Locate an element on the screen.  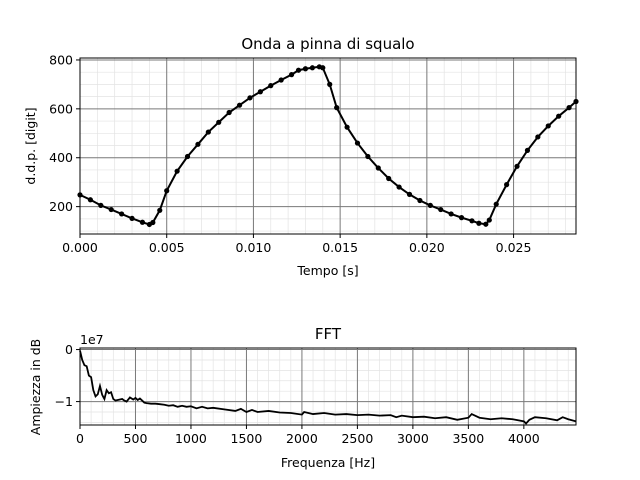
fft-offset-label: 1e7 is located at coordinates (92, 339).